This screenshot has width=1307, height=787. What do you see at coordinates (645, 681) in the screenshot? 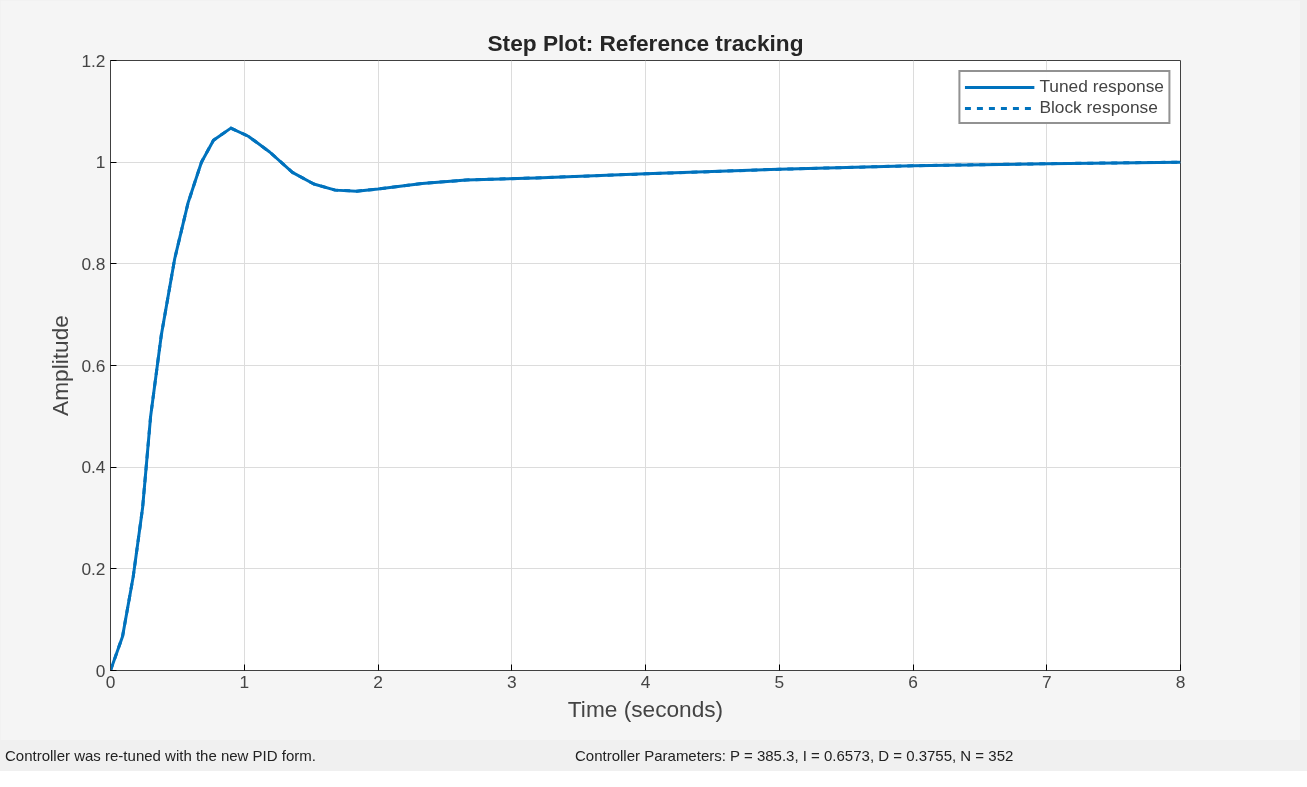
I see `x-tick-label: 4` at bounding box center [645, 681].